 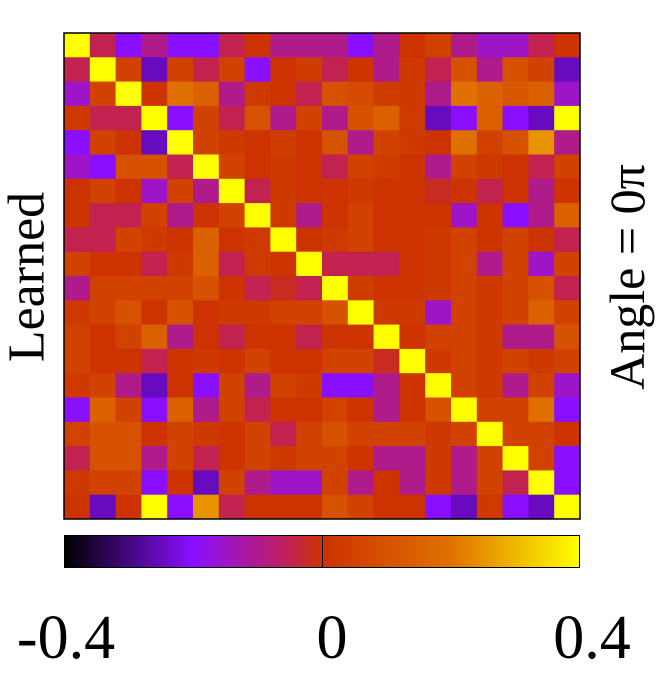 What do you see at coordinates (180, 507) in the screenshot?
I see `heatmap-cell-r19-c4` at bounding box center [180, 507].